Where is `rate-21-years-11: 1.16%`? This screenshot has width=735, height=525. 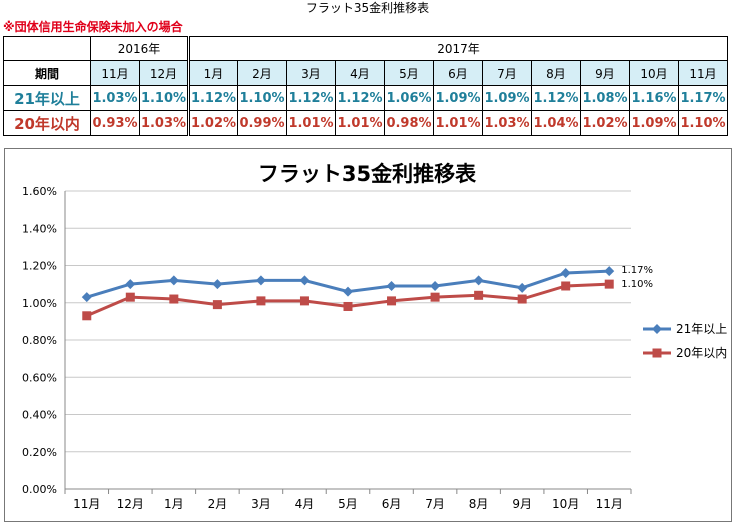
rate-21-years-11: 1.16% is located at coordinates (654, 98).